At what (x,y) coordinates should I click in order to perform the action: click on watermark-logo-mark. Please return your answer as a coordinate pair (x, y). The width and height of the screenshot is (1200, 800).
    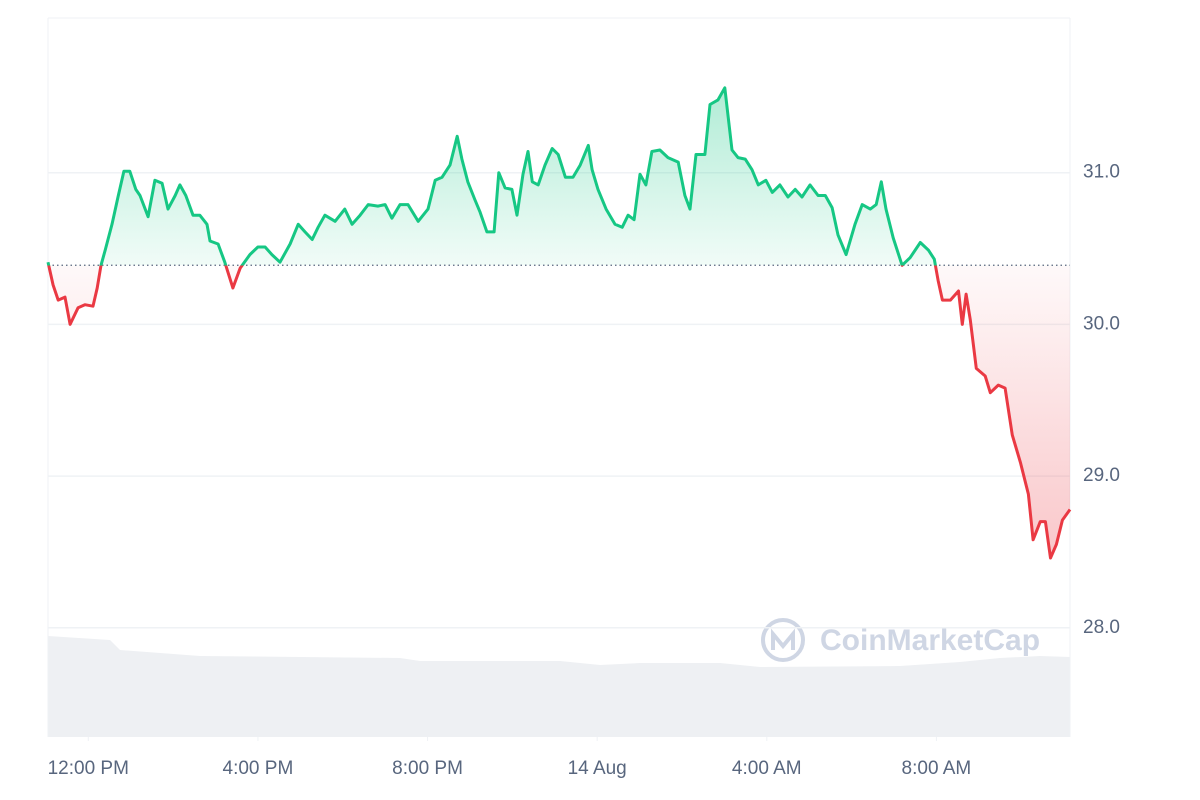
    Looking at the image, I should click on (783, 639).